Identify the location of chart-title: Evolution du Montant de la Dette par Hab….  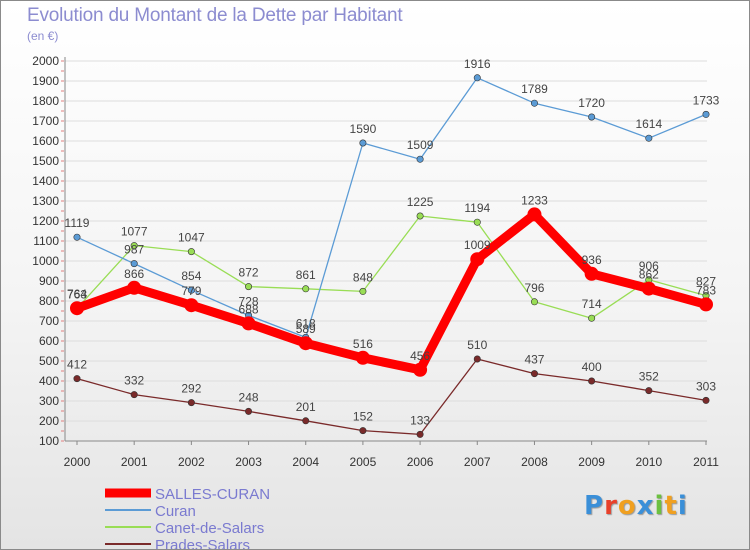
(215, 15).